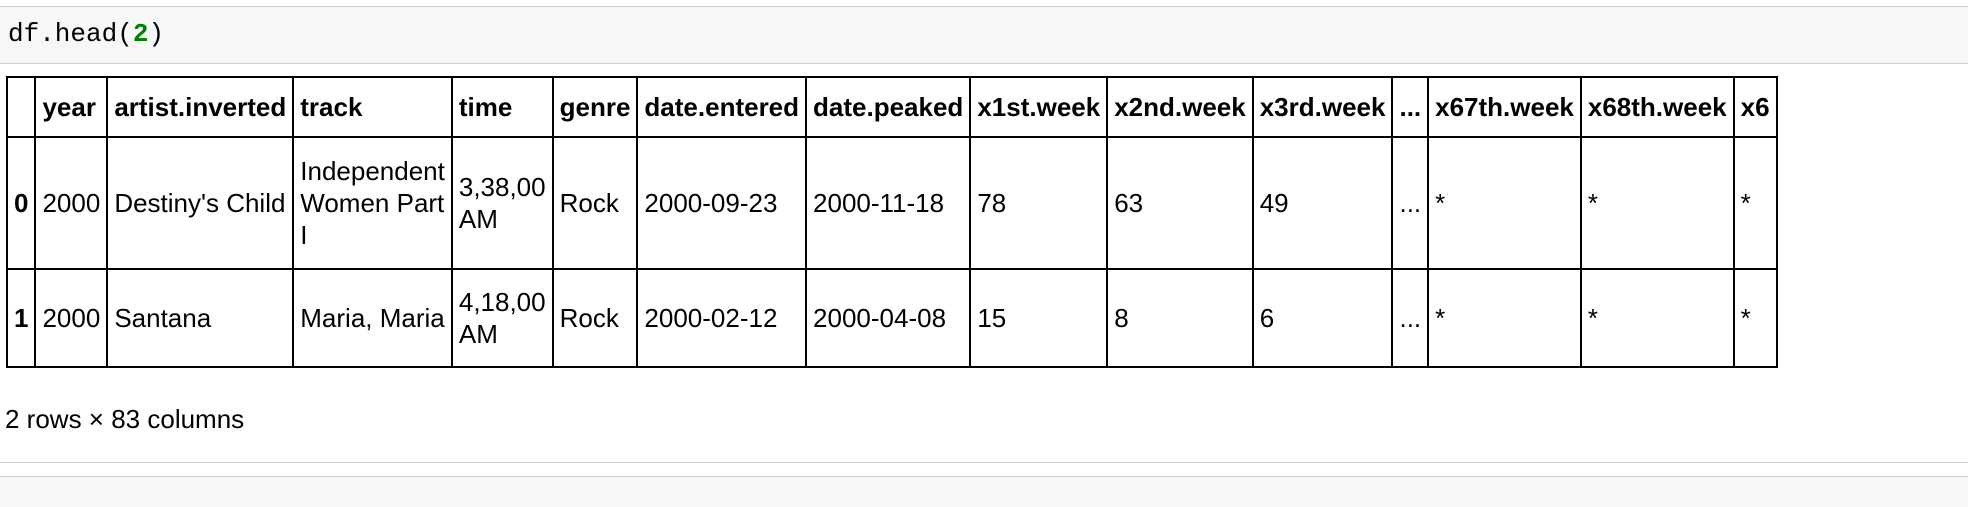  What do you see at coordinates (984, 35) in the screenshot?
I see `code-input-cell: df.head(2)` at bounding box center [984, 35].